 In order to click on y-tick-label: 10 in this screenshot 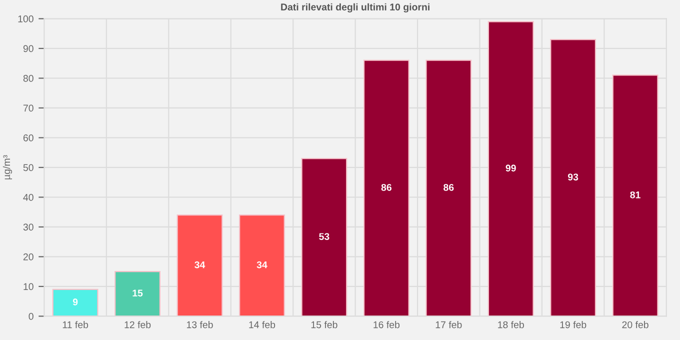, I will do `click(29, 286)`.